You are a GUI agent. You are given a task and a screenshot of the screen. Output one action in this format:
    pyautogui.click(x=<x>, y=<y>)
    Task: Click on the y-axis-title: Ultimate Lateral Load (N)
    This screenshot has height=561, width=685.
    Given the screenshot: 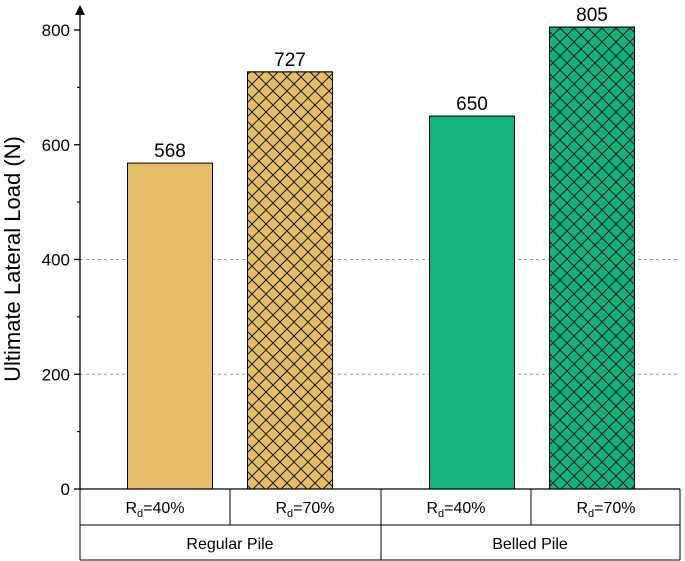 What is the action you would take?
    pyautogui.click(x=12, y=259)
    